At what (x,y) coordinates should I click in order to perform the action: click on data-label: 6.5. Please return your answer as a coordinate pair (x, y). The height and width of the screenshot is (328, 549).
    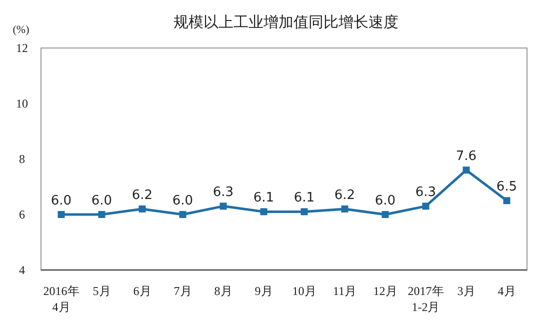
    Looking at the image, I should click on (507, 187).